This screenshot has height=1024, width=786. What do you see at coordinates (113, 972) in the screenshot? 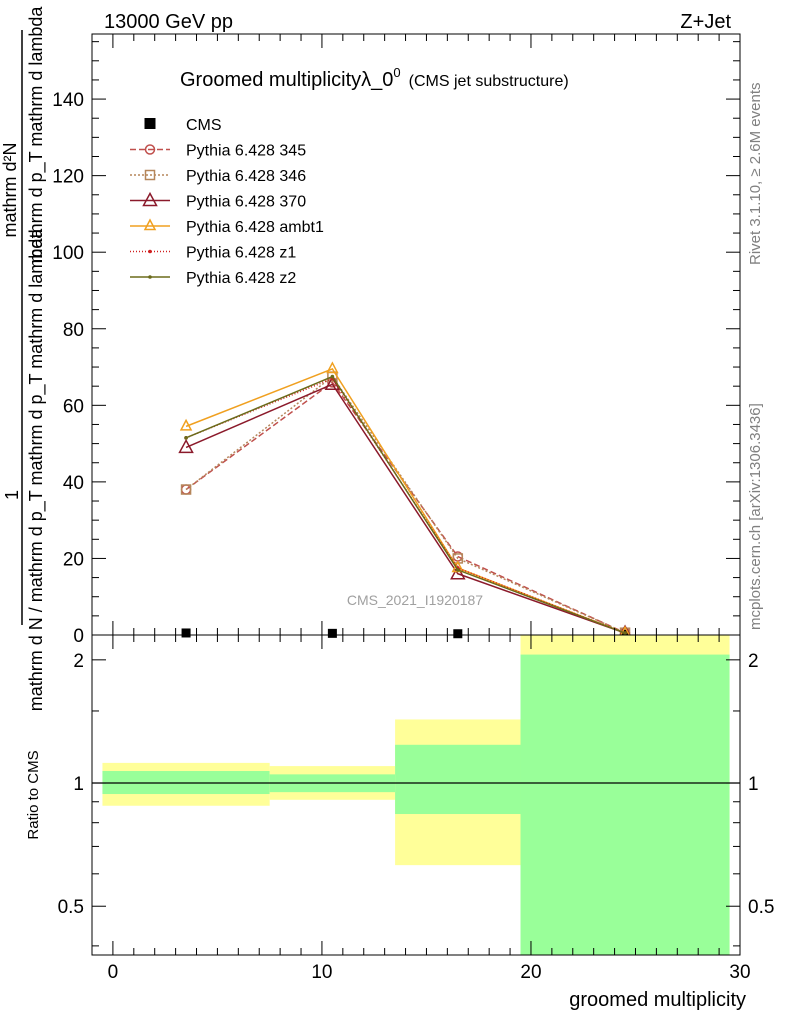
I see `ratio-x-tick-label: 0` at bounding box center [113, 972].